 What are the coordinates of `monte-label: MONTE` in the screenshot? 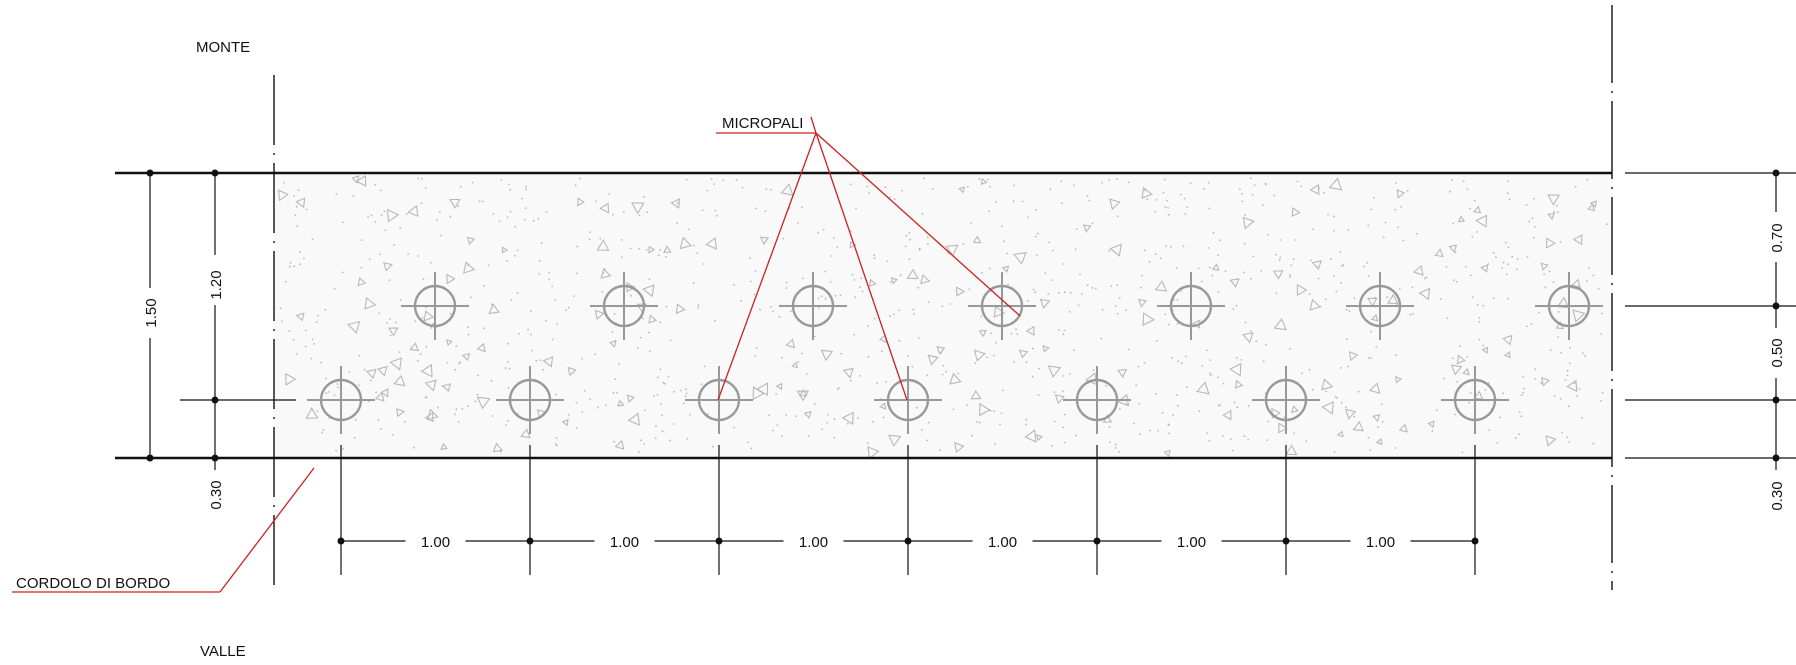 It's located at (223, 47).